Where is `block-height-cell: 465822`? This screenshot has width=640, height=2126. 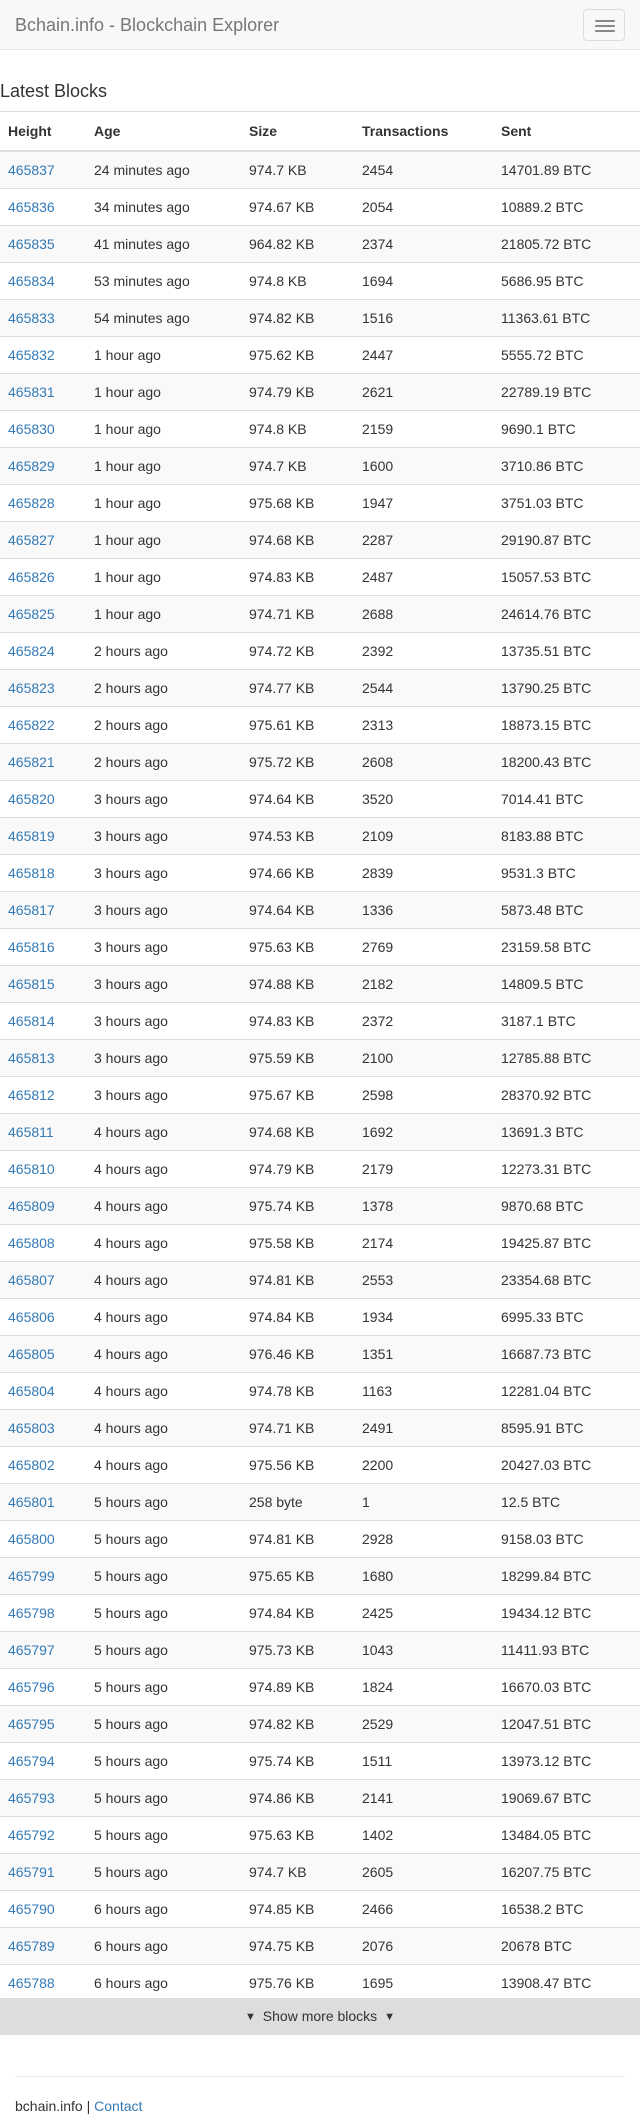
block-height-cell: 465822 is located at coordinates (43, 725).